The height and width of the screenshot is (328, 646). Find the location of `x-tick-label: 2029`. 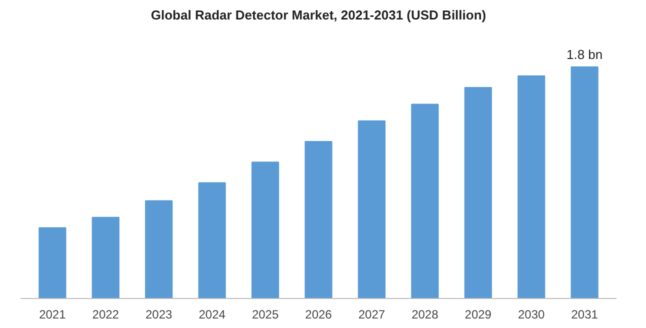

x-tick-label: 2029 is located at coordinates (478, 315).